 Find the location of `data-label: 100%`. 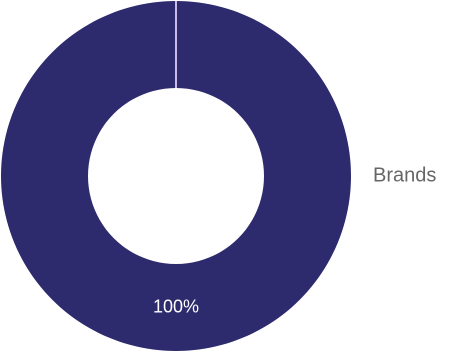

data-label: 100% is located at coordinates (176, 306).